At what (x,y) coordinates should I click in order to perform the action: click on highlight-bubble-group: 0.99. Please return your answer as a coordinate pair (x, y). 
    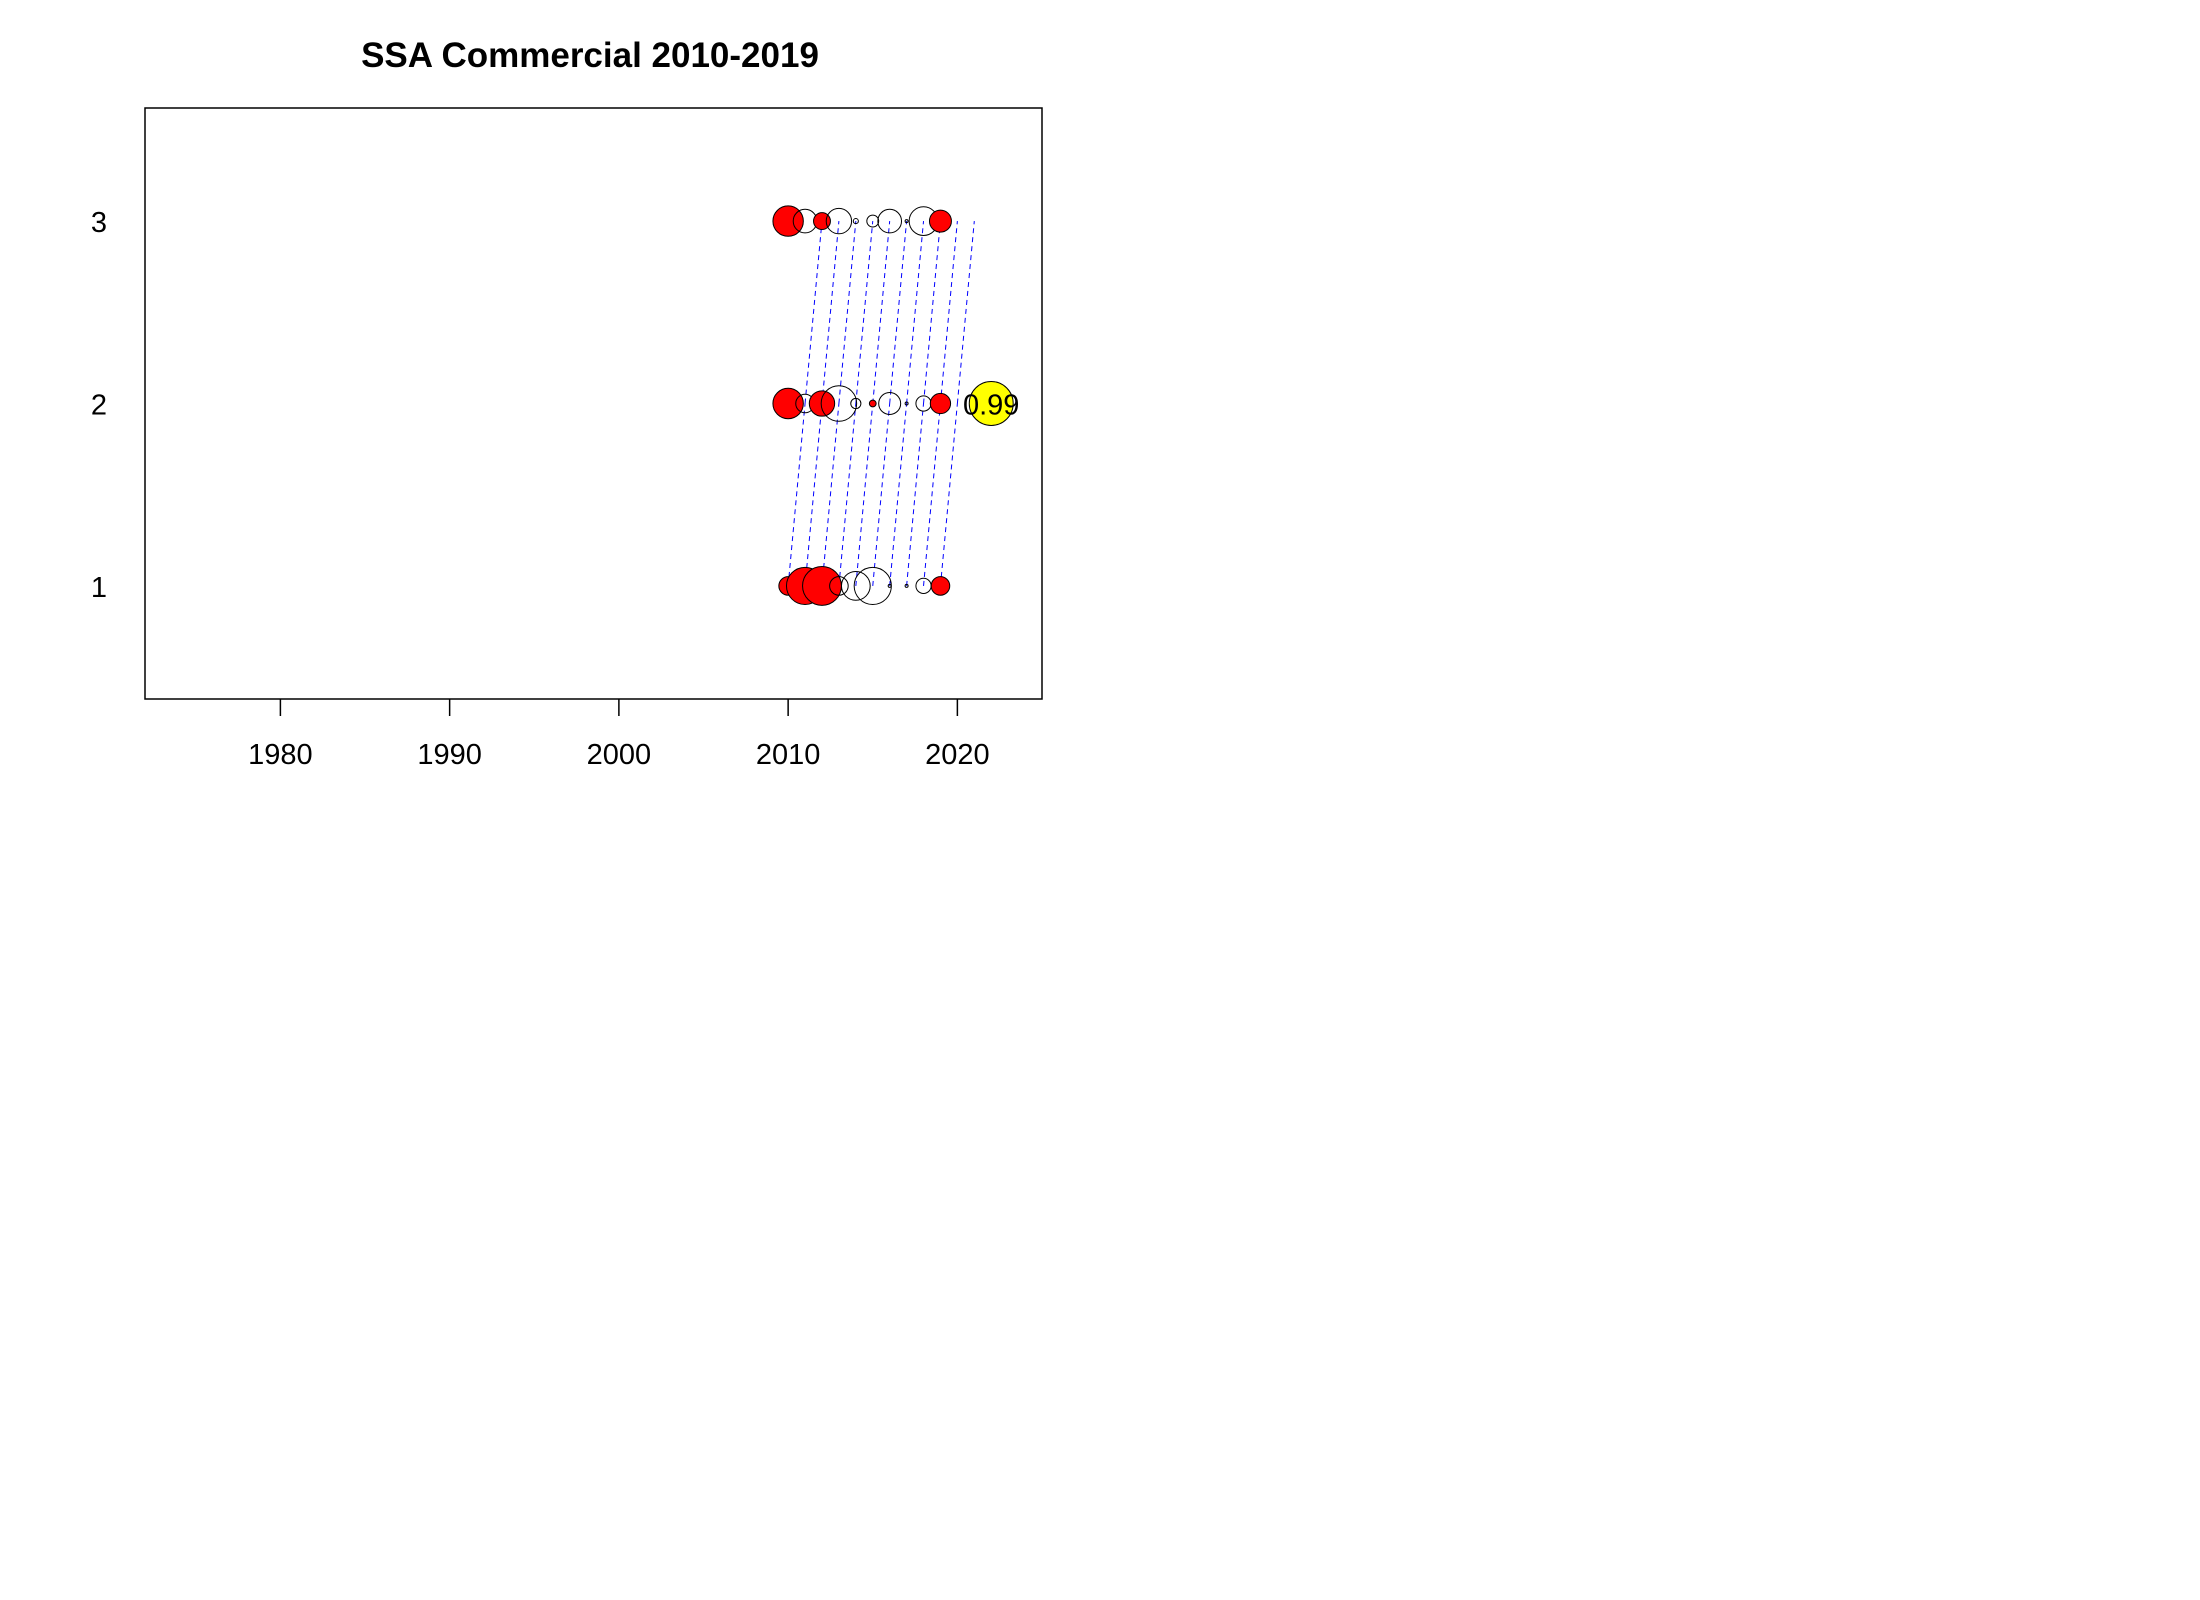
    Looking at the image, I should click on (991, 403).